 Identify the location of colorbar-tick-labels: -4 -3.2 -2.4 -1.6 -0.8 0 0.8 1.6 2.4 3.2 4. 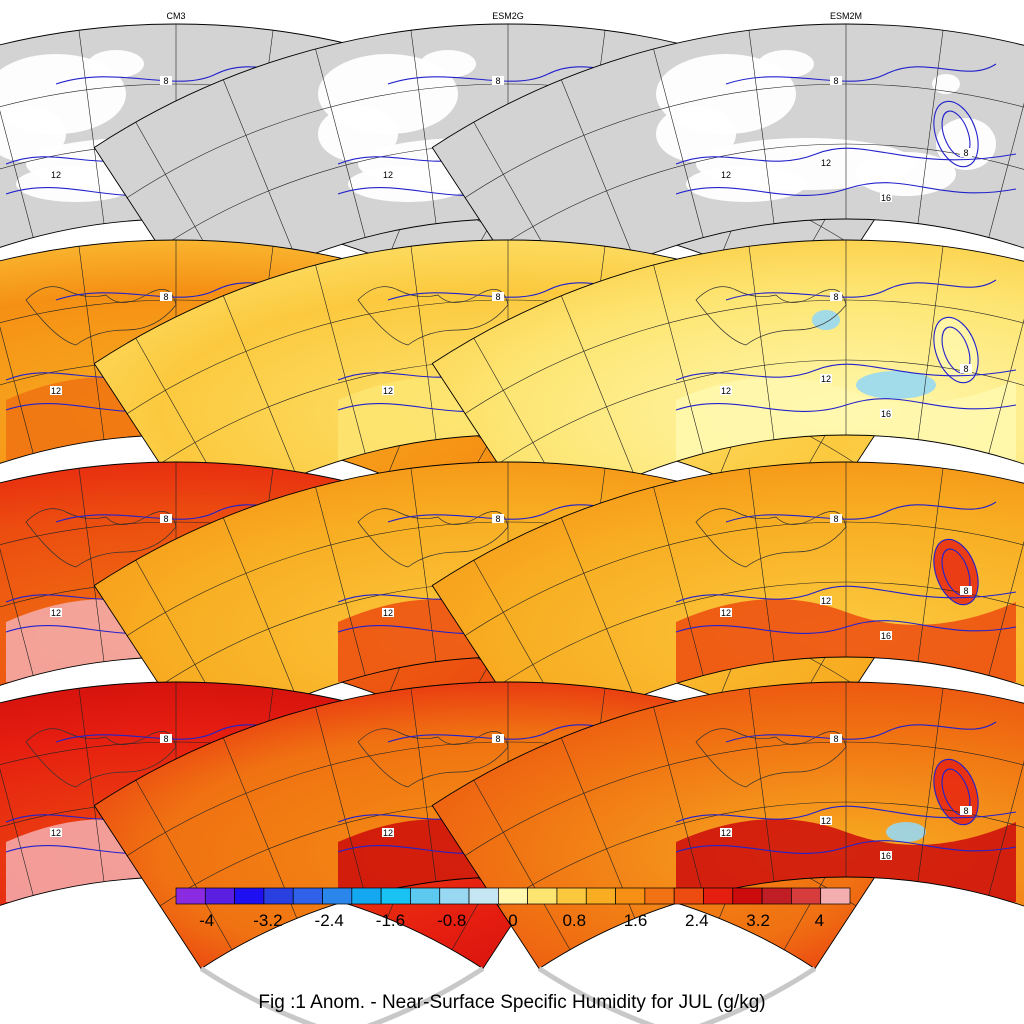
(511, 920).